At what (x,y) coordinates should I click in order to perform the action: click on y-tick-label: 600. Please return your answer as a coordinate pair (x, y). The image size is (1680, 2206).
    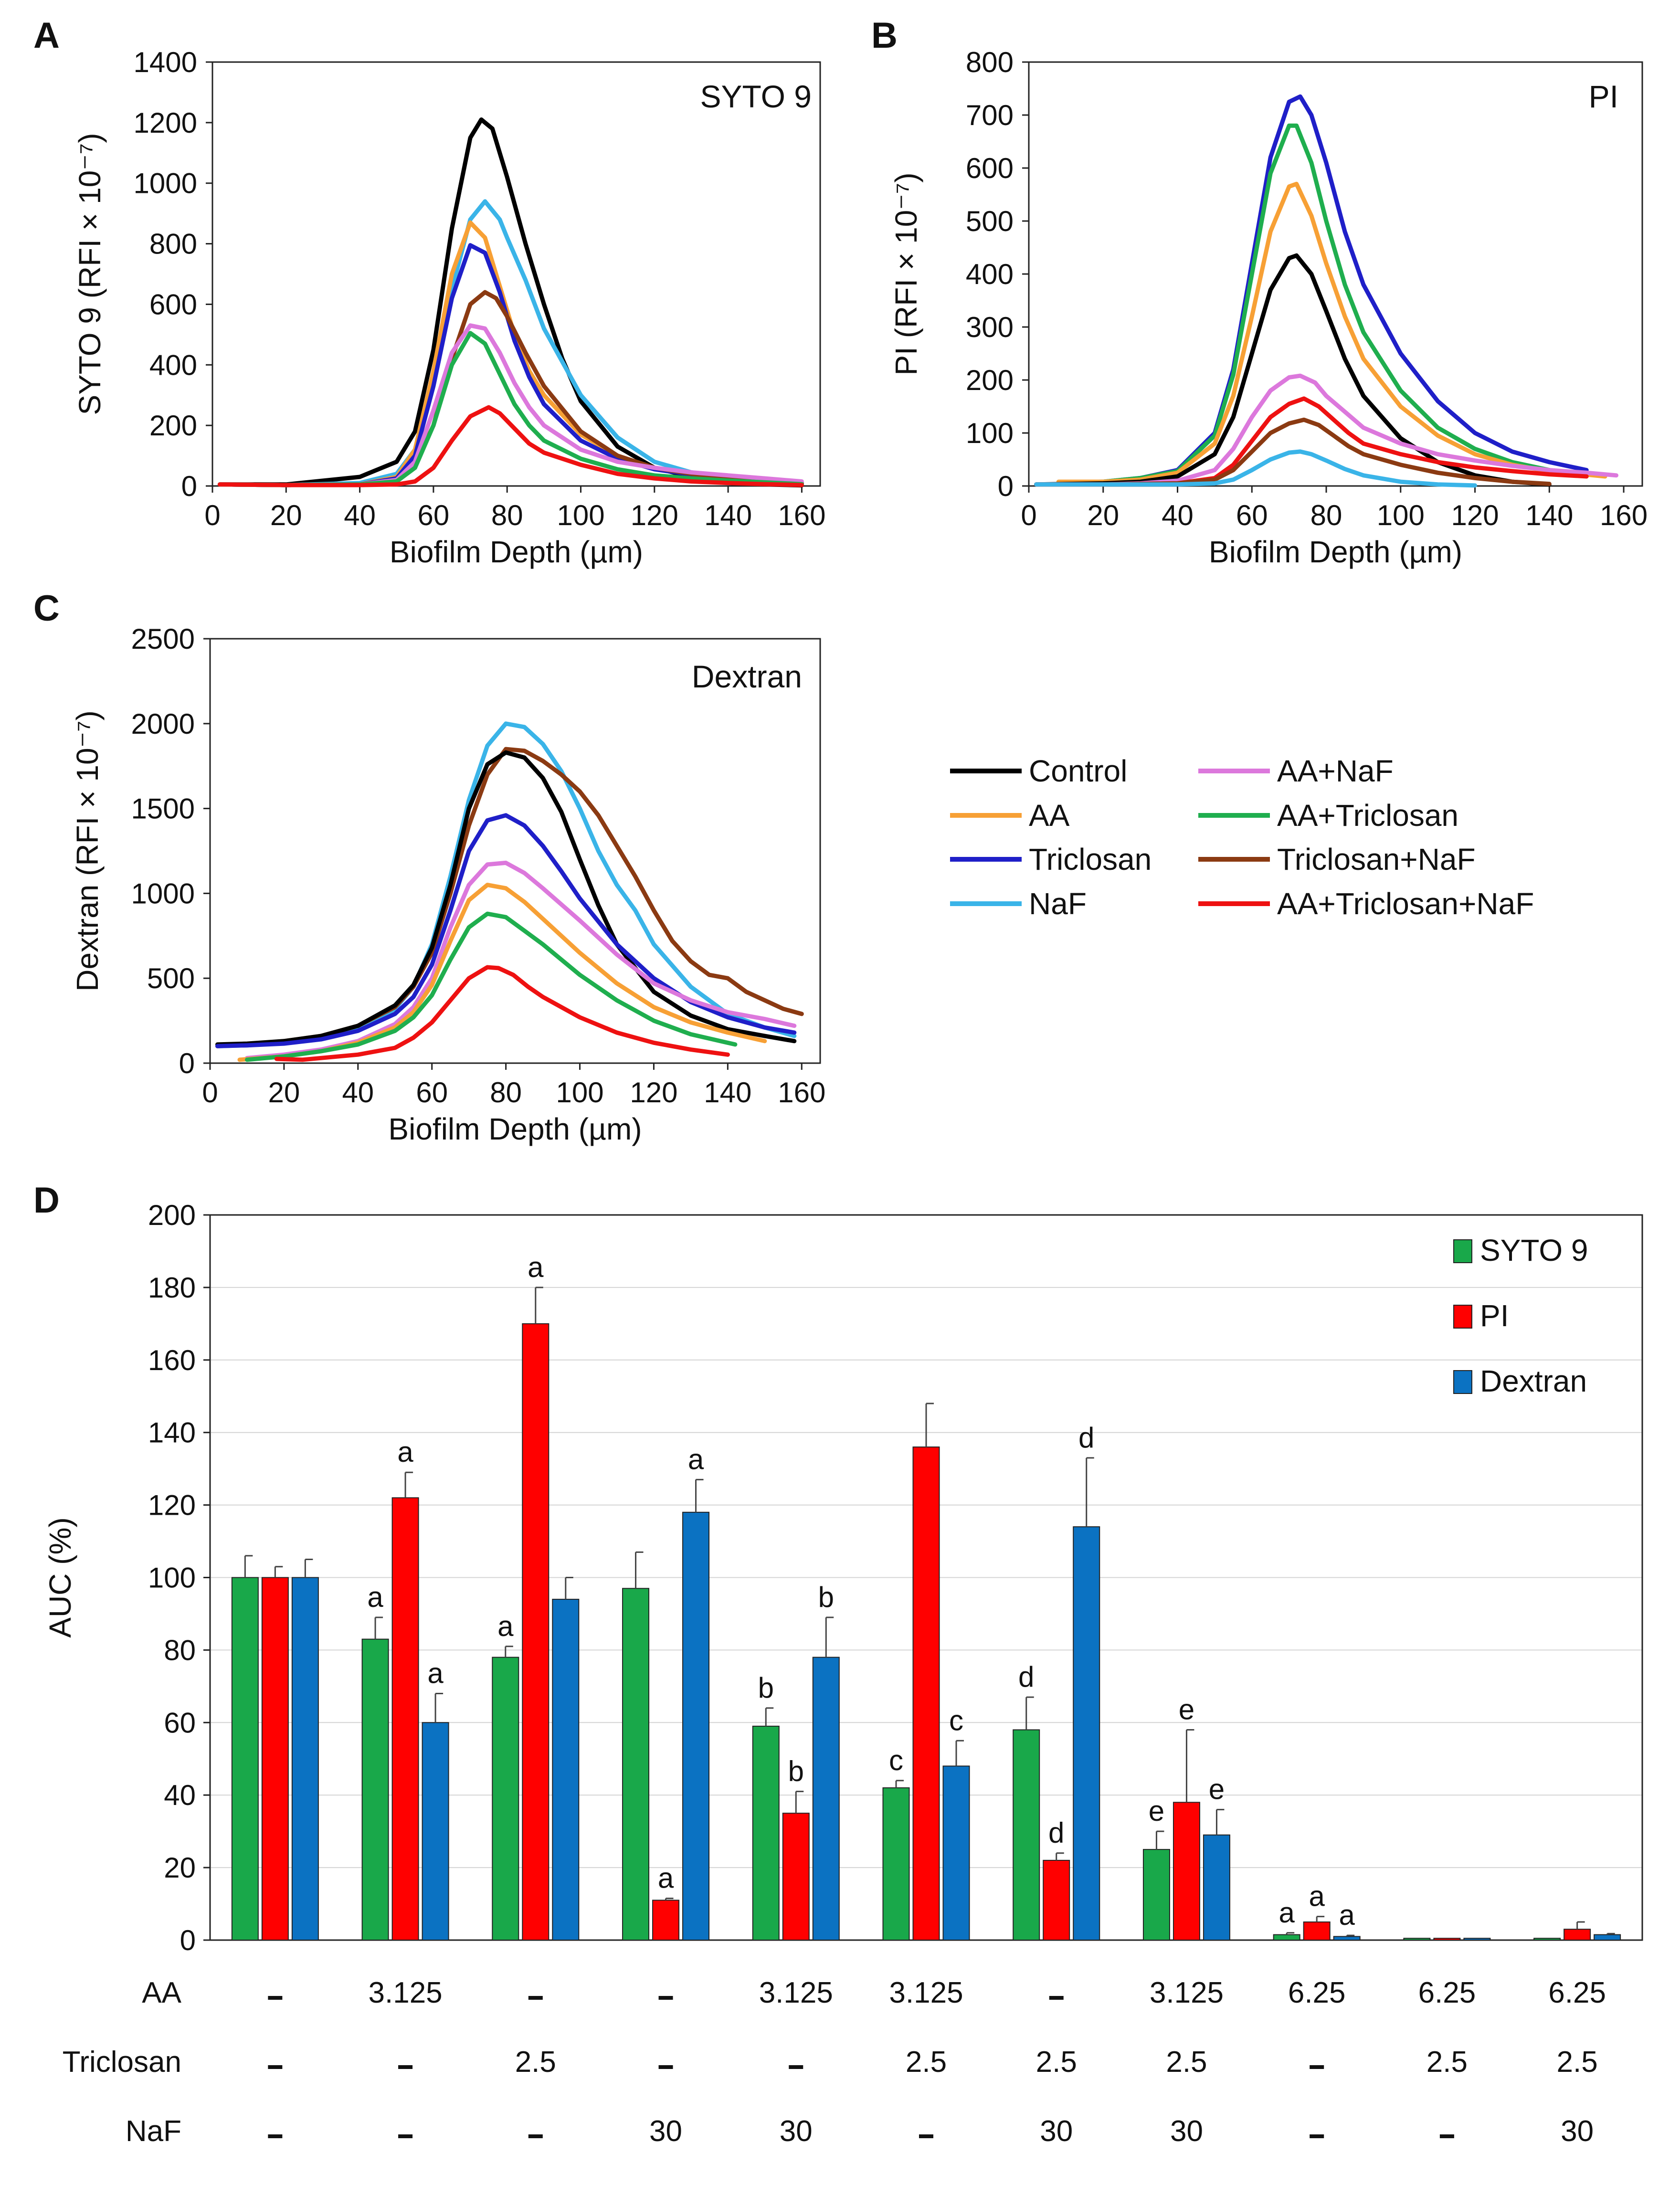
    Looking at the image, I should click on (173, 304).